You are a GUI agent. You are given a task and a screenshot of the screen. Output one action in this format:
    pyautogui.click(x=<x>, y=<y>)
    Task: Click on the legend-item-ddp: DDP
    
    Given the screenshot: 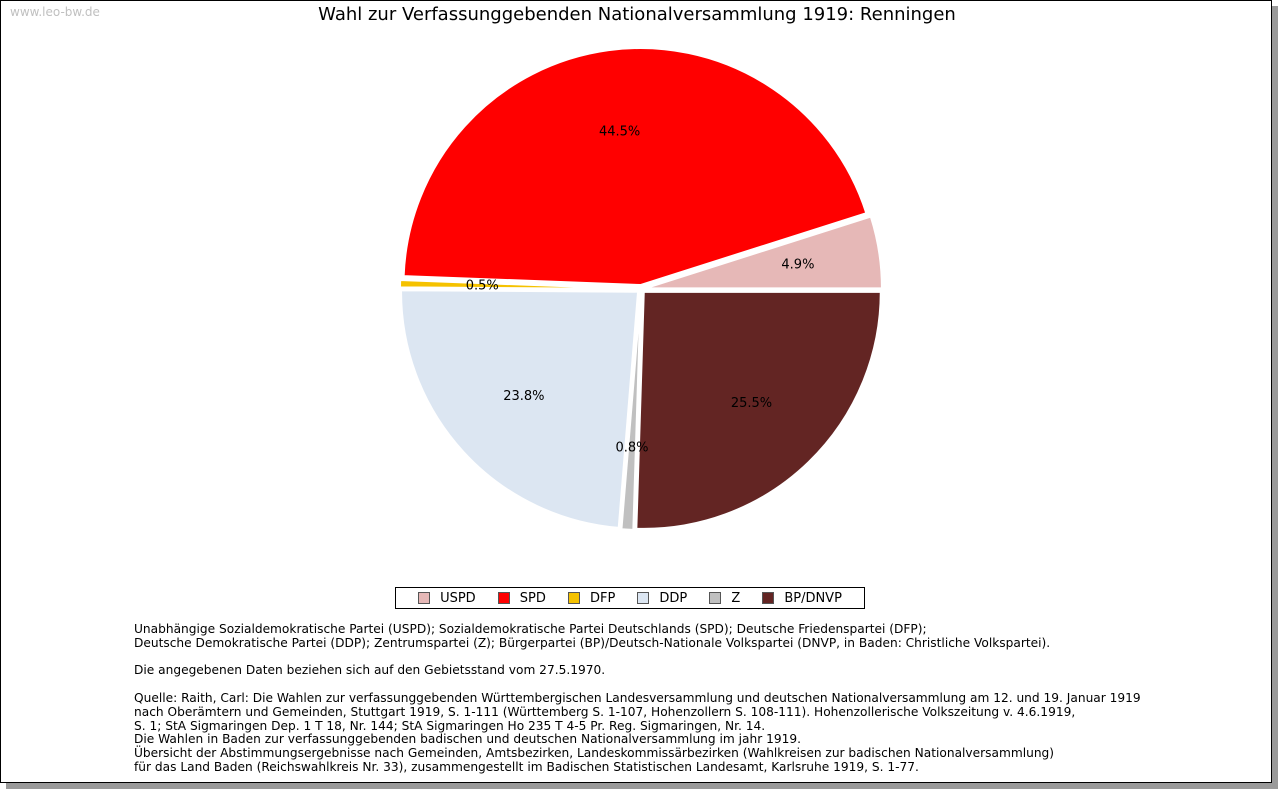 What is the action you would take?
    pyautogui.click(x=662, y=598)
    